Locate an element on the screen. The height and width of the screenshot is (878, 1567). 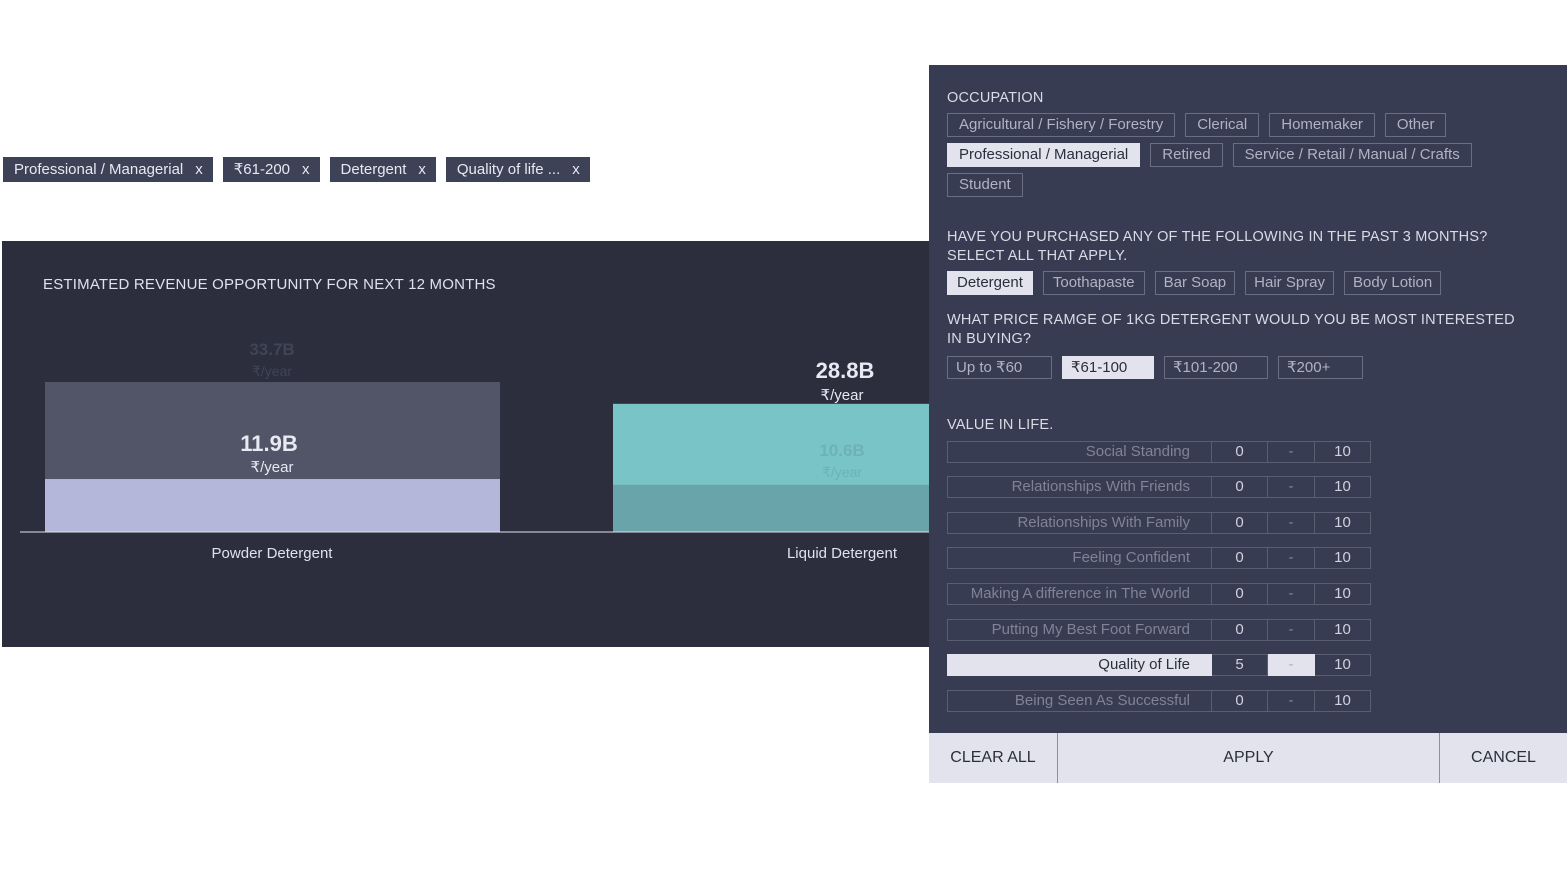
total-unit-label: ₹/year is located at coordinates (272, 371).